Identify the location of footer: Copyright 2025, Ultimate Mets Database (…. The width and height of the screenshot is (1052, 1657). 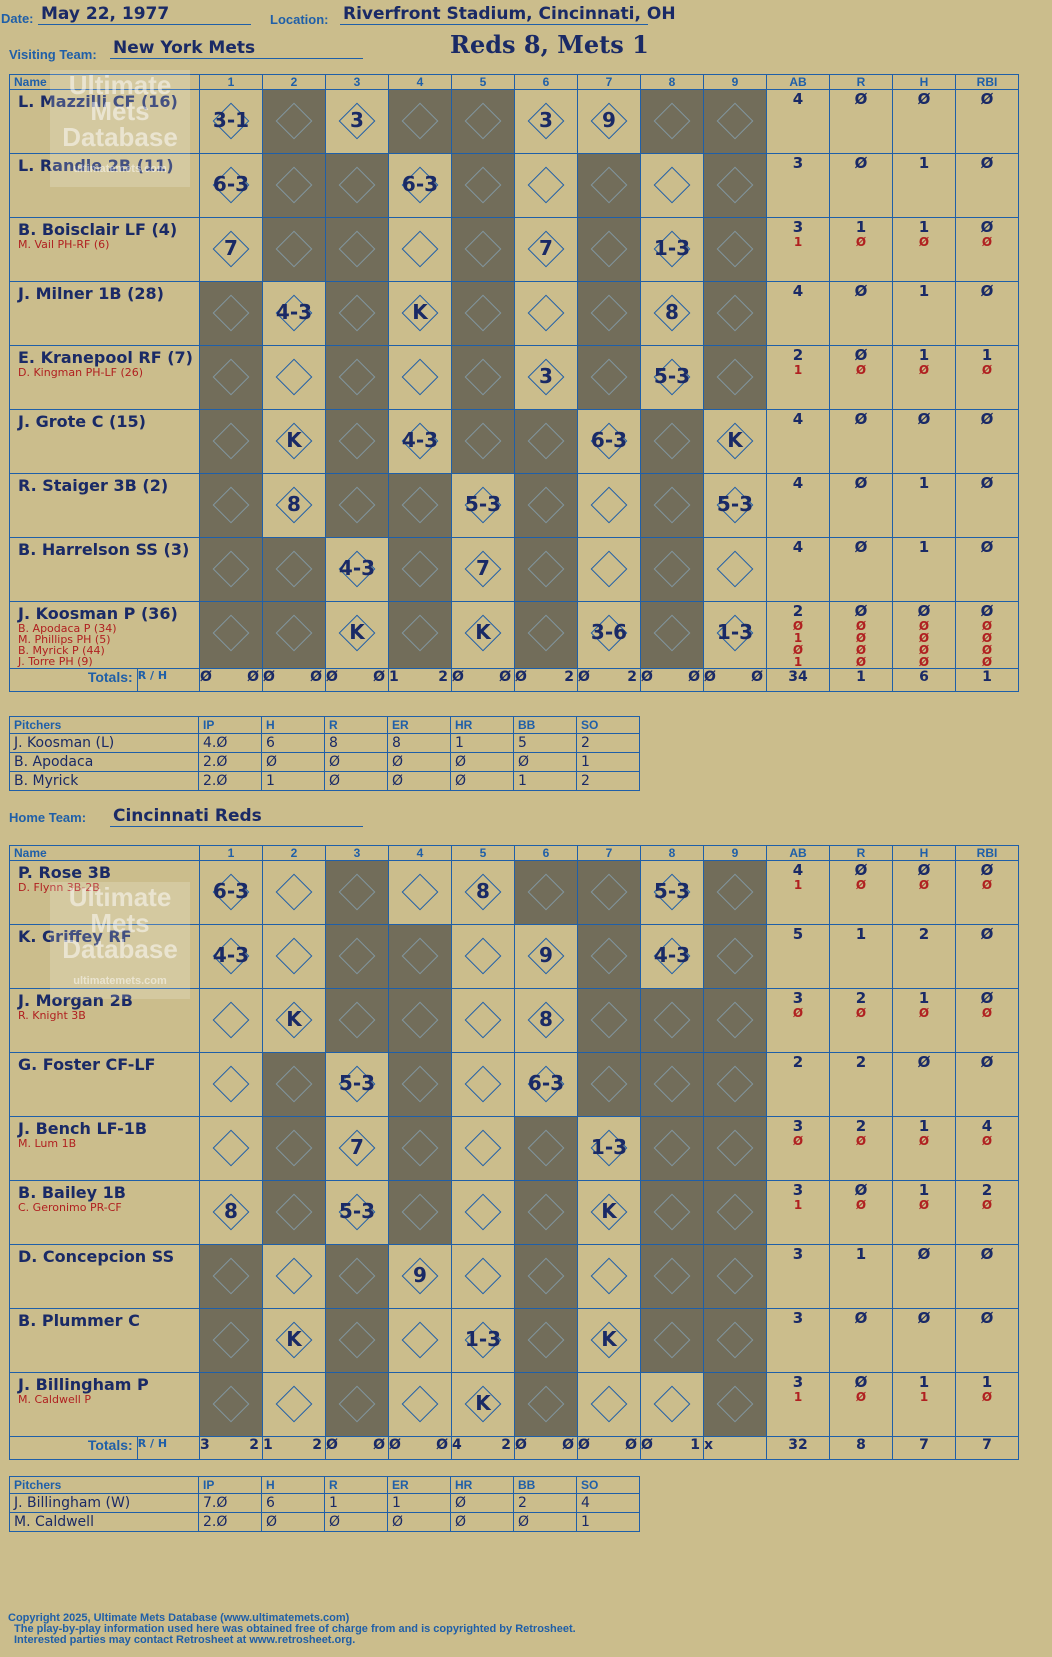
(292, 1629).